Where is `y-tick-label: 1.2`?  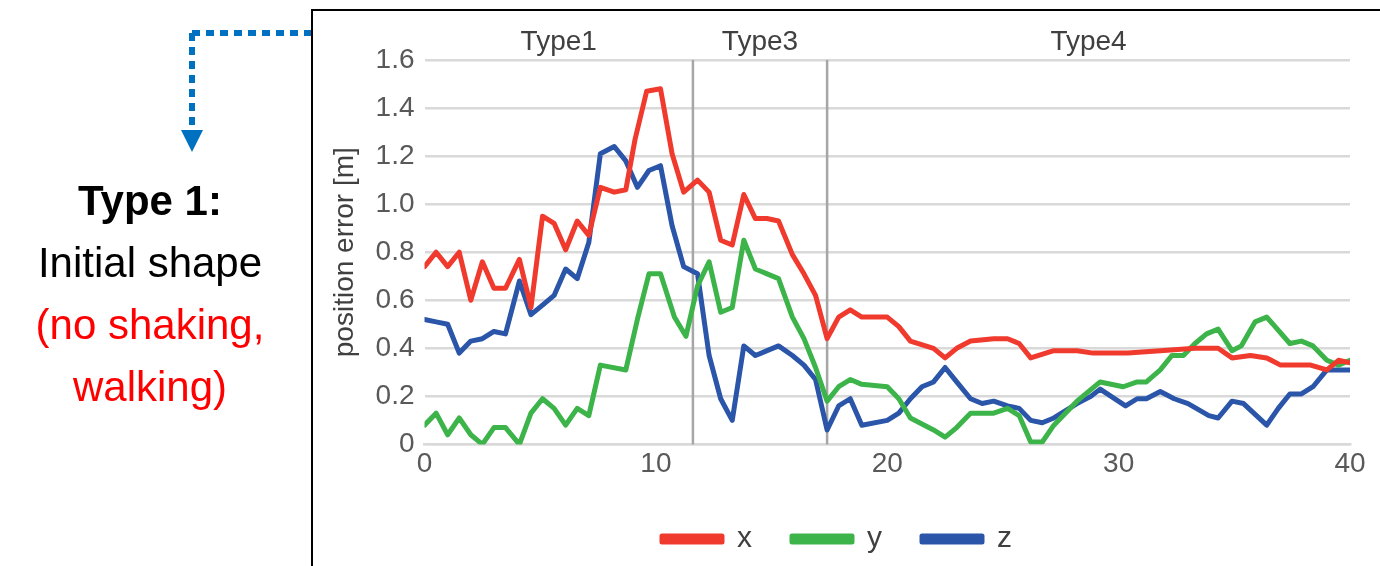 y-tick-label: 1.2 is located at coordinates (395, 154).